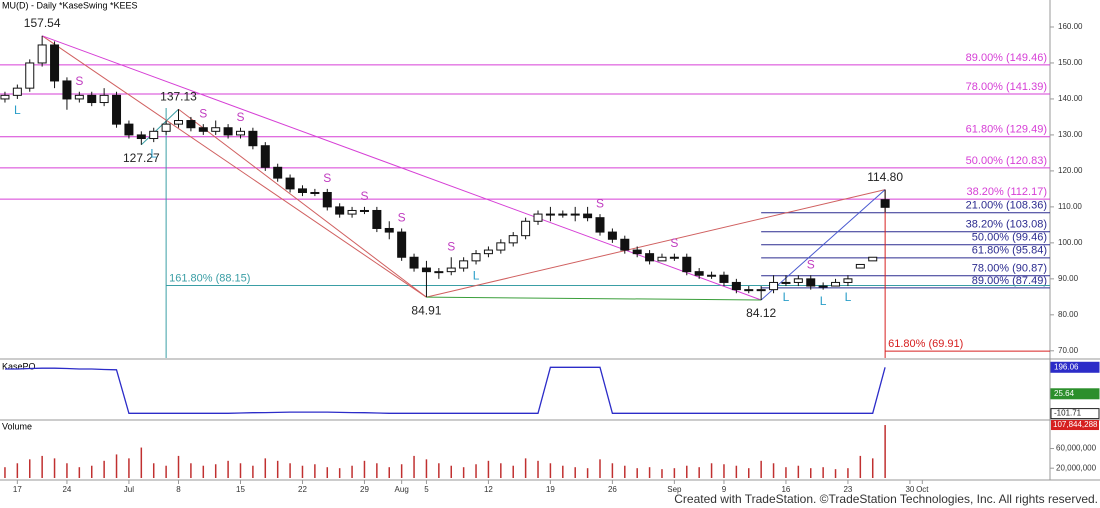  Describe the element at coordinates (1070, 206) in the screenshot. I see `y-tick-label: 110.00` at that location.